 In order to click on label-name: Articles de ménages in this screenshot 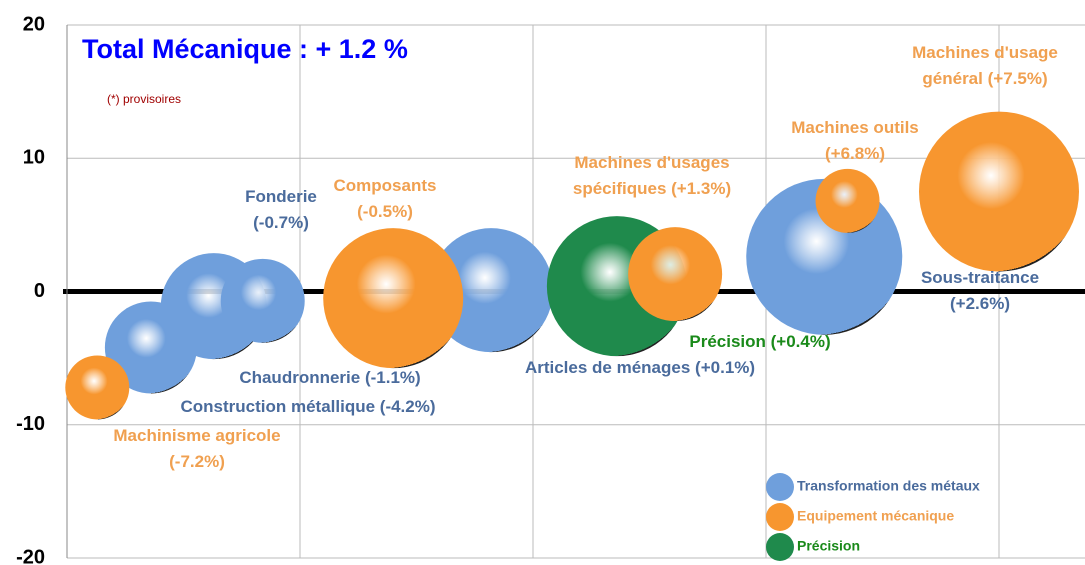, I will do `click(607, 367)`.